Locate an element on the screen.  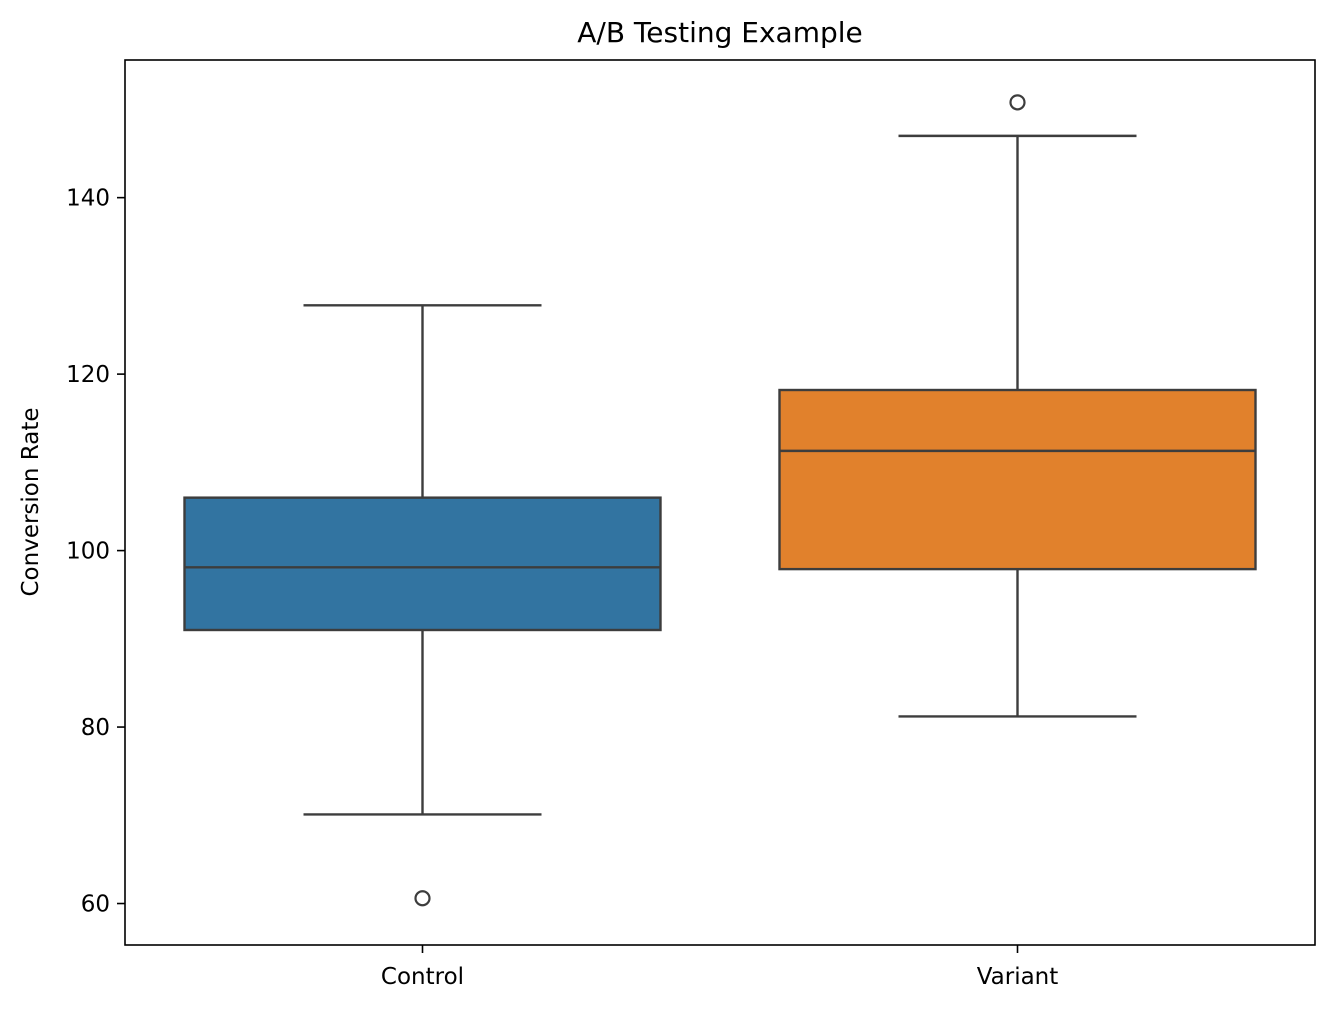
y-axis: 60 80 100 120 140 is located at coordinates (95, 552).